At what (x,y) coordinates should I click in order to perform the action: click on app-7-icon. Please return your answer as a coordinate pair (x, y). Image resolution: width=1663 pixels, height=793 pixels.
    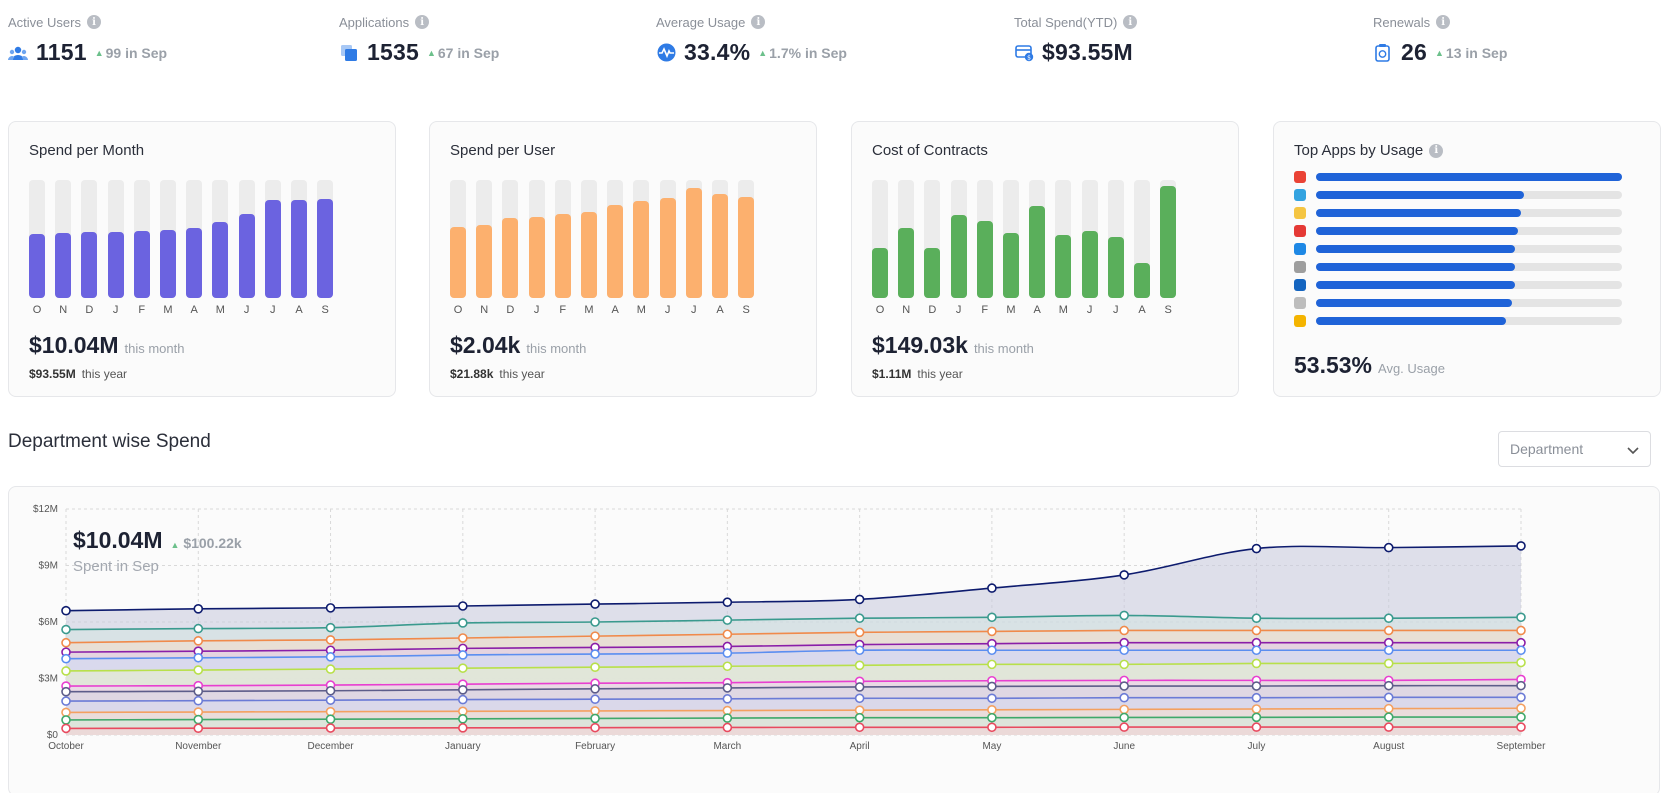
    Looking at the image, I should click on (1300, 285).